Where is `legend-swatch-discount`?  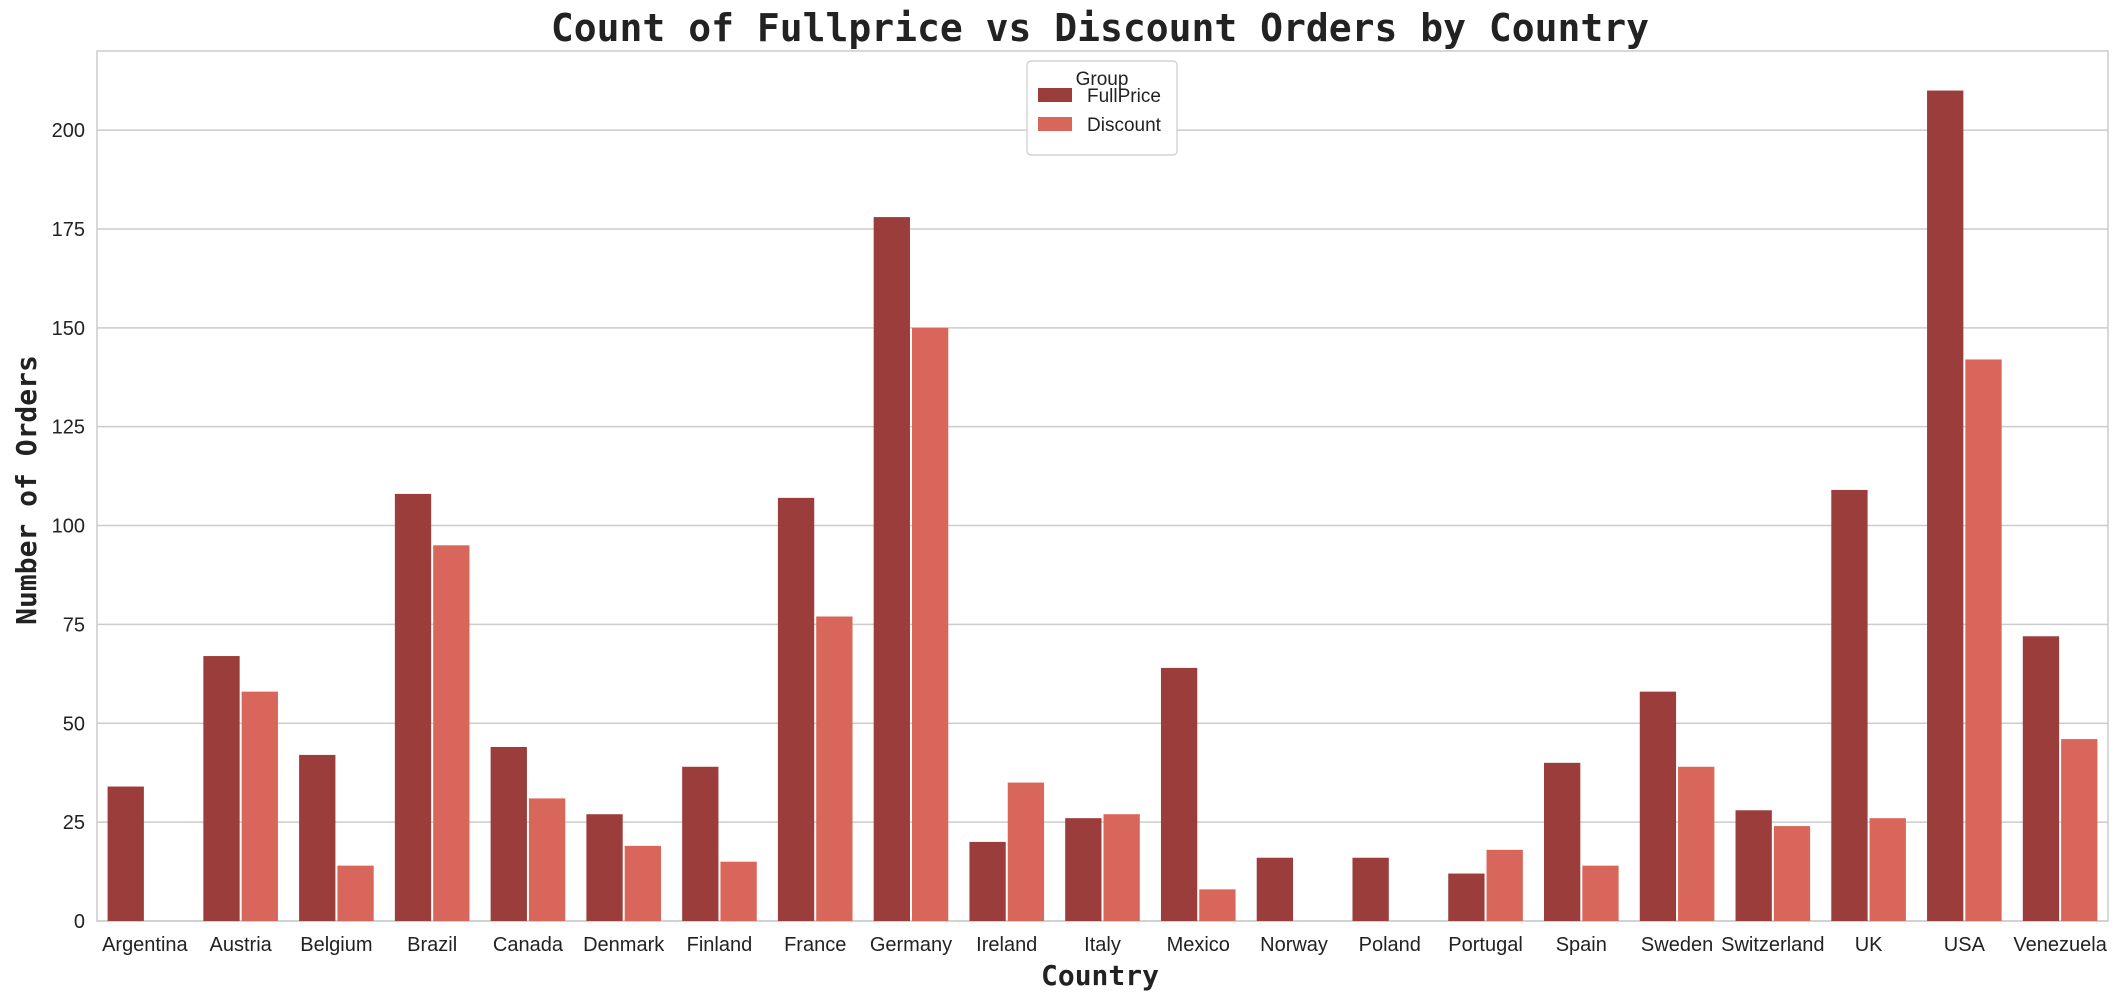
legend-swatch-discount is located at coordinates (1055, 124).